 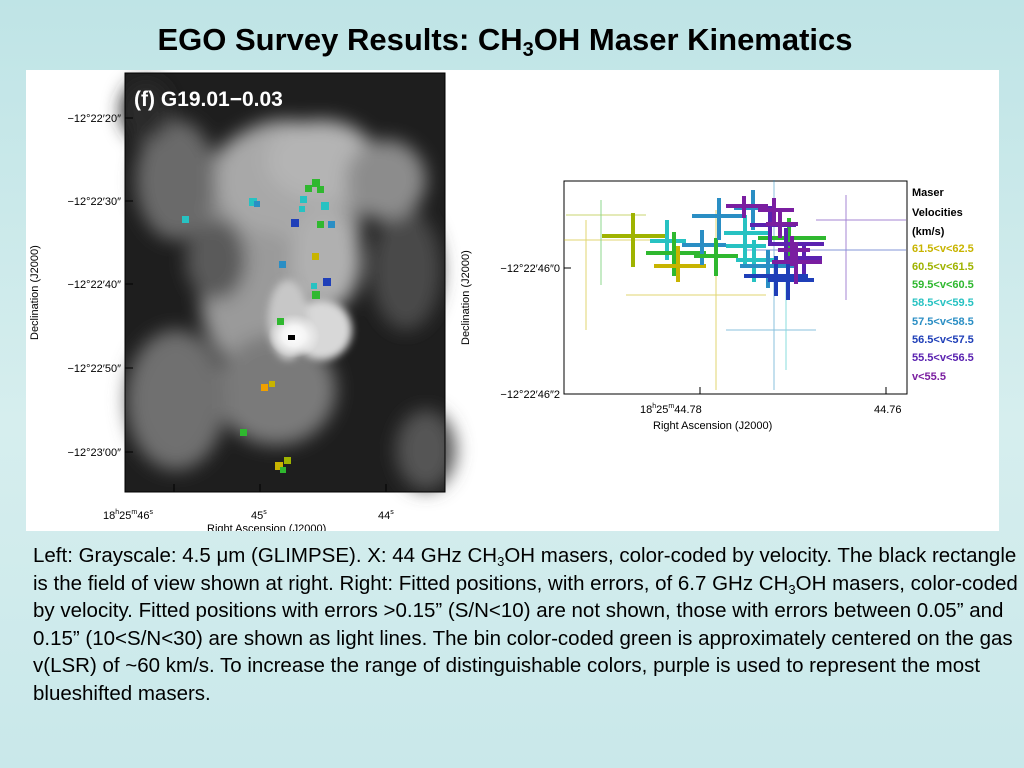 I want to click on legend-title-line: Velocities, so click(x=937, y=213).